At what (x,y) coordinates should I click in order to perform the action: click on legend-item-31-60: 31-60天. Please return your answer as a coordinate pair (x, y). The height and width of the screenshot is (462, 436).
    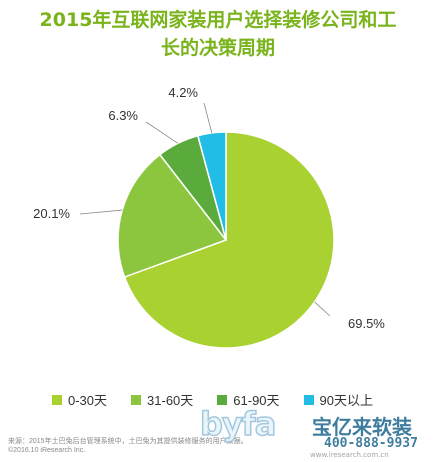
    Looking at the image, I should click on (162, 399).